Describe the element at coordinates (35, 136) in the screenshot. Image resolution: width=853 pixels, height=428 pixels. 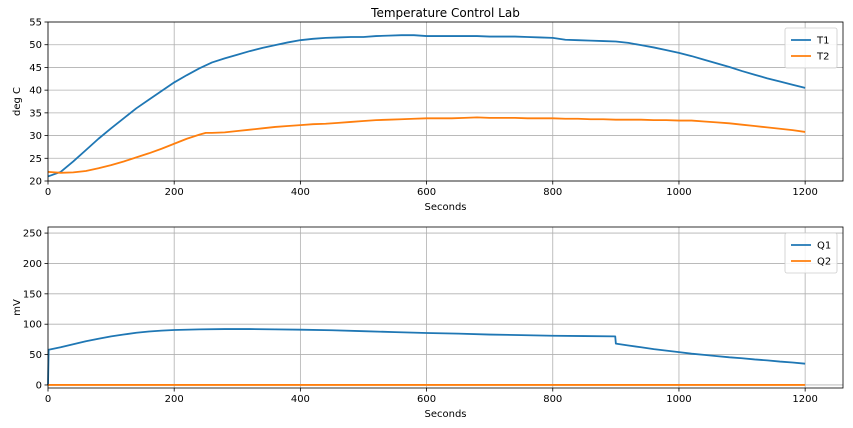
I see `y-tick-label: 30` at that location.